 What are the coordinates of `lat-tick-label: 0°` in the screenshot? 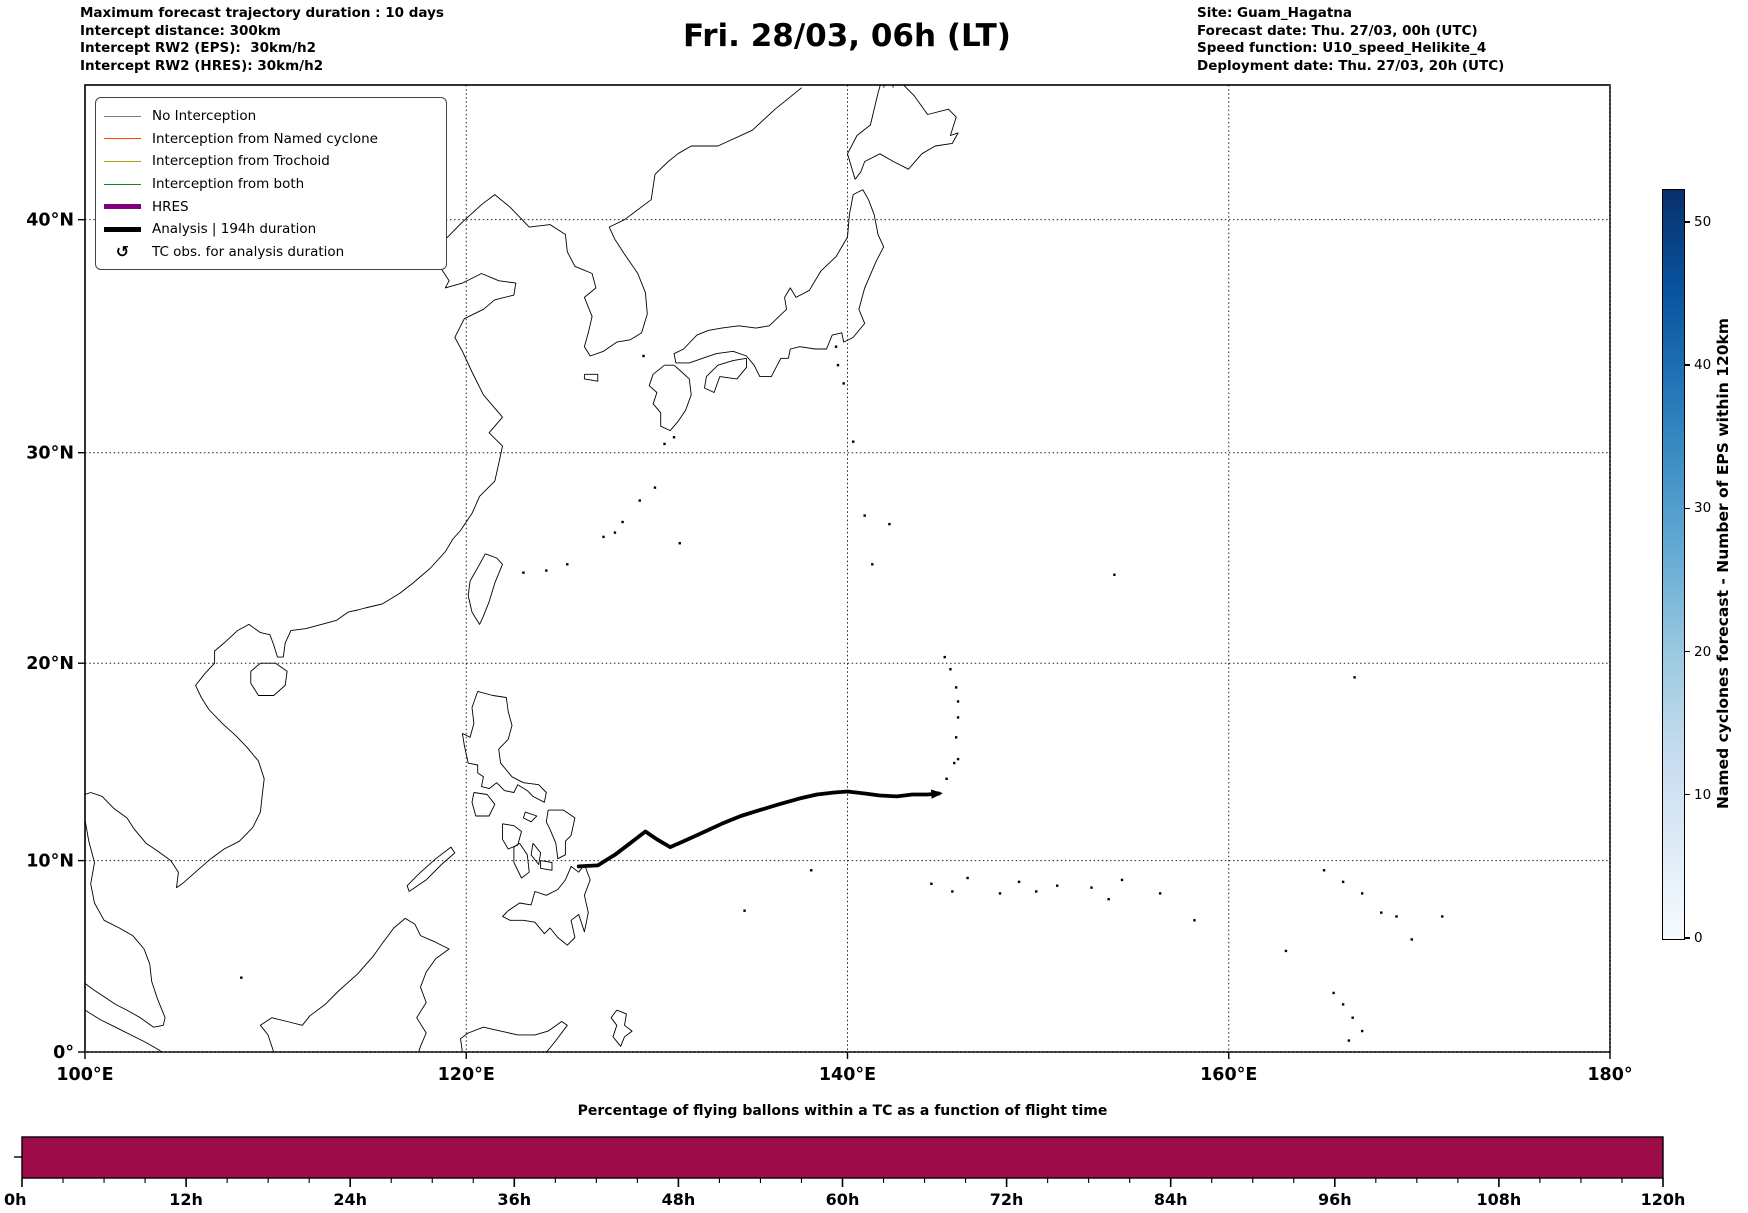 It's located at (63, 1053).